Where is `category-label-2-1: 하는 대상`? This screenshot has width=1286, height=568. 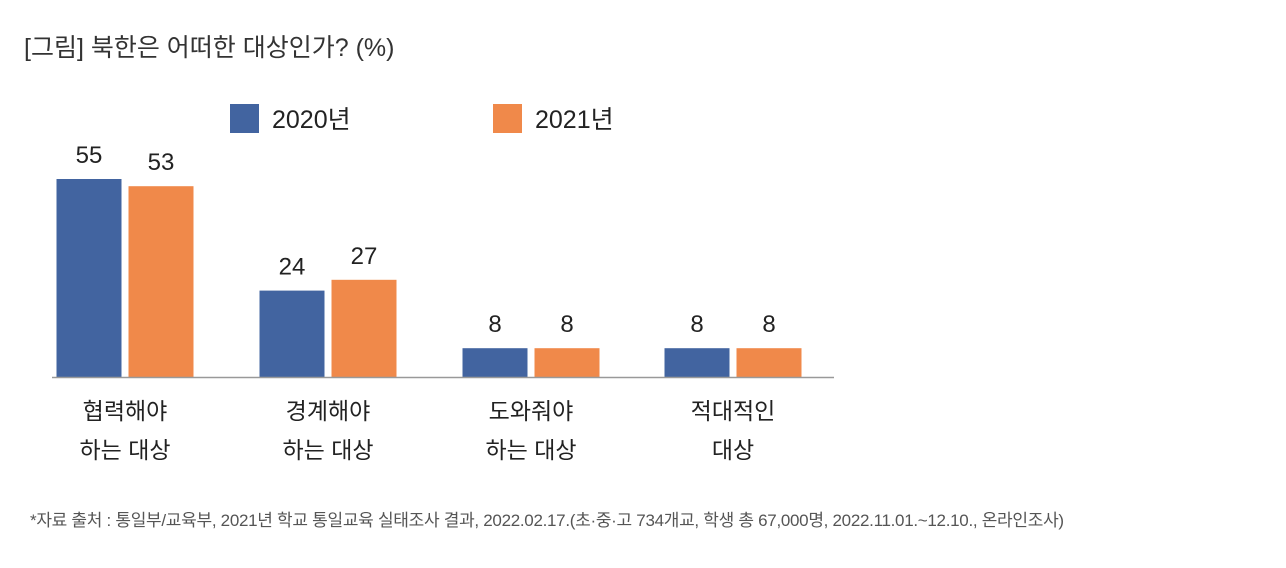 category-label-2-1: 하는 대상 is located at coordinates (530, 450).